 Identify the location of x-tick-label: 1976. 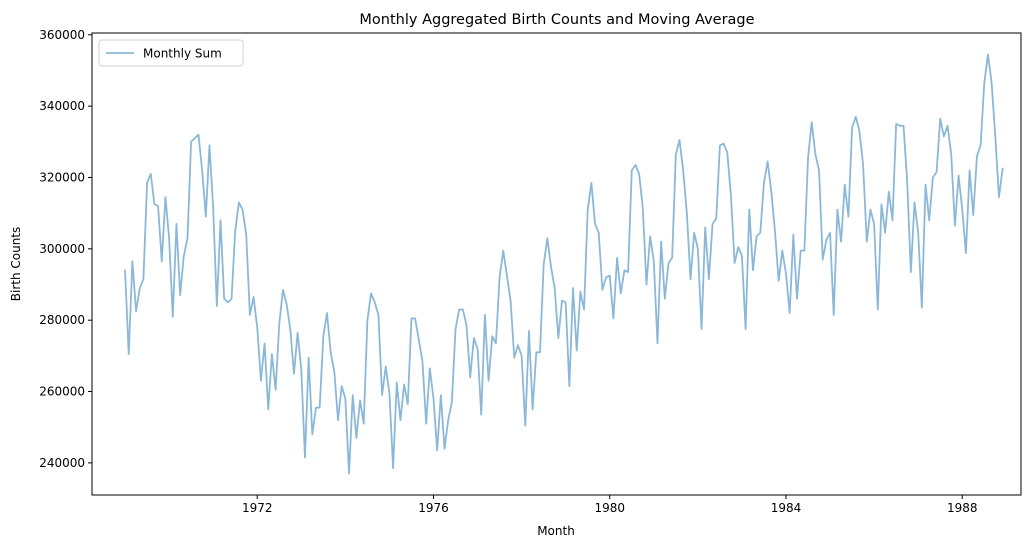
(433, 508).